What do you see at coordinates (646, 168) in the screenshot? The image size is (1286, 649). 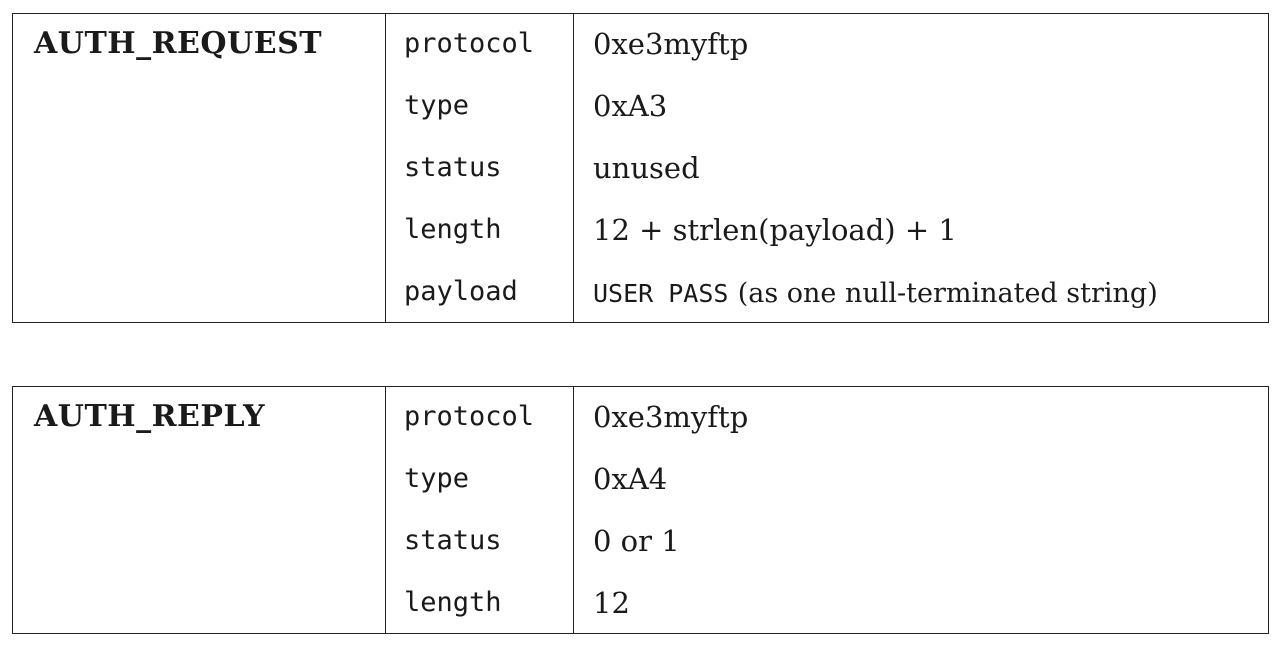 I see `field-value: unused` at bounding box center [646, 168].